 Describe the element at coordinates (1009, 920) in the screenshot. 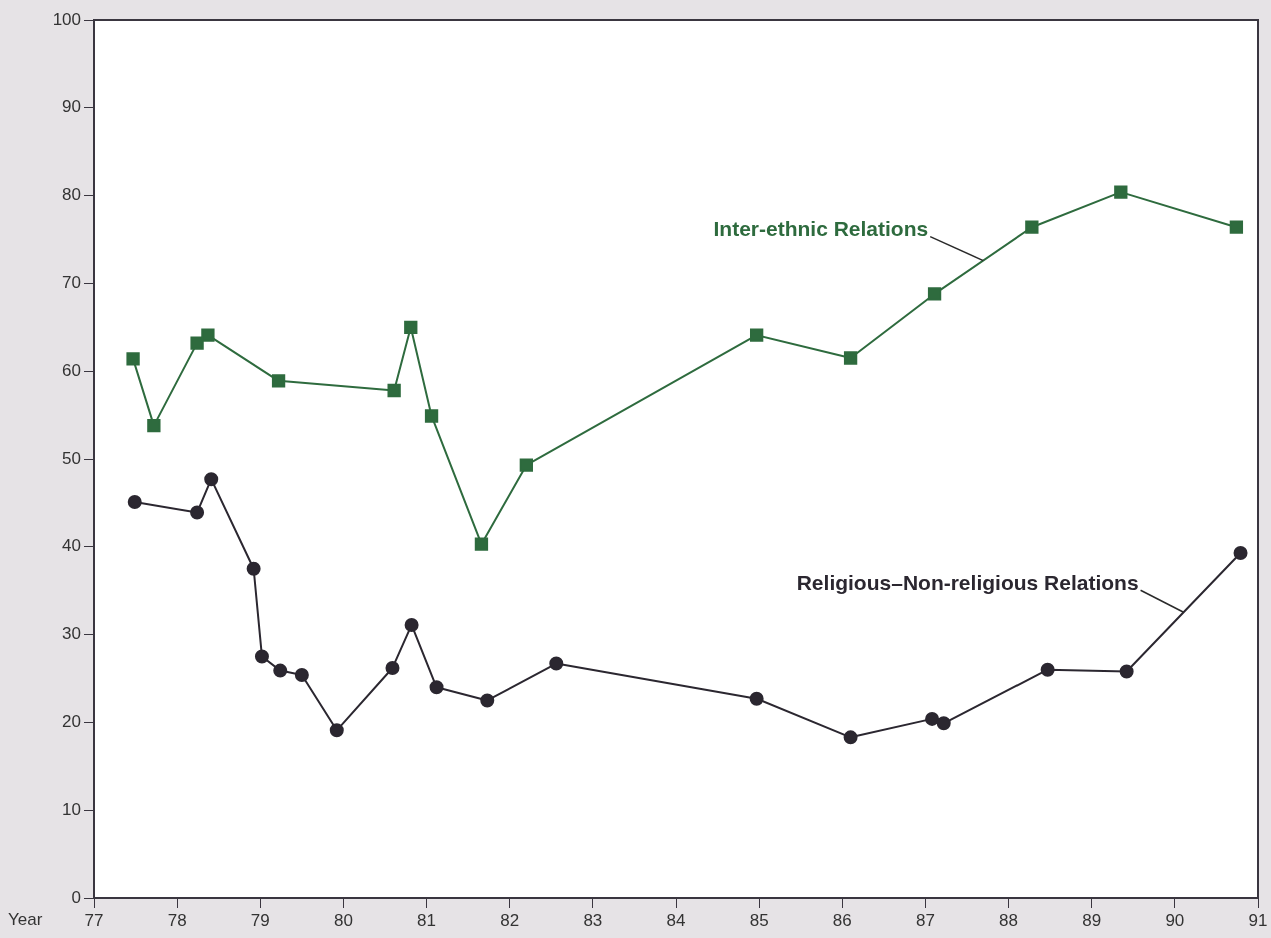

I see `x-tick-label: 88` at that location.